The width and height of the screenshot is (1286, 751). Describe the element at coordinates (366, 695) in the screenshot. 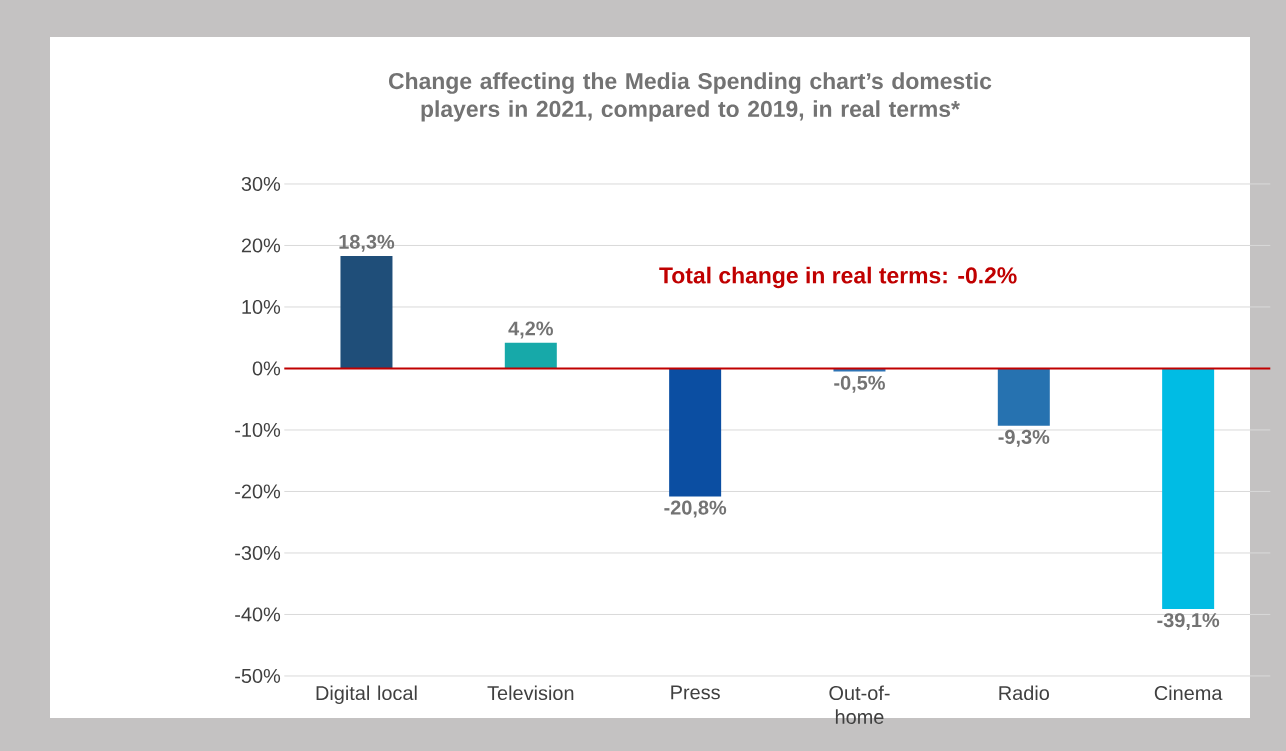

I see `x-tick-label: Digital local` at that location.